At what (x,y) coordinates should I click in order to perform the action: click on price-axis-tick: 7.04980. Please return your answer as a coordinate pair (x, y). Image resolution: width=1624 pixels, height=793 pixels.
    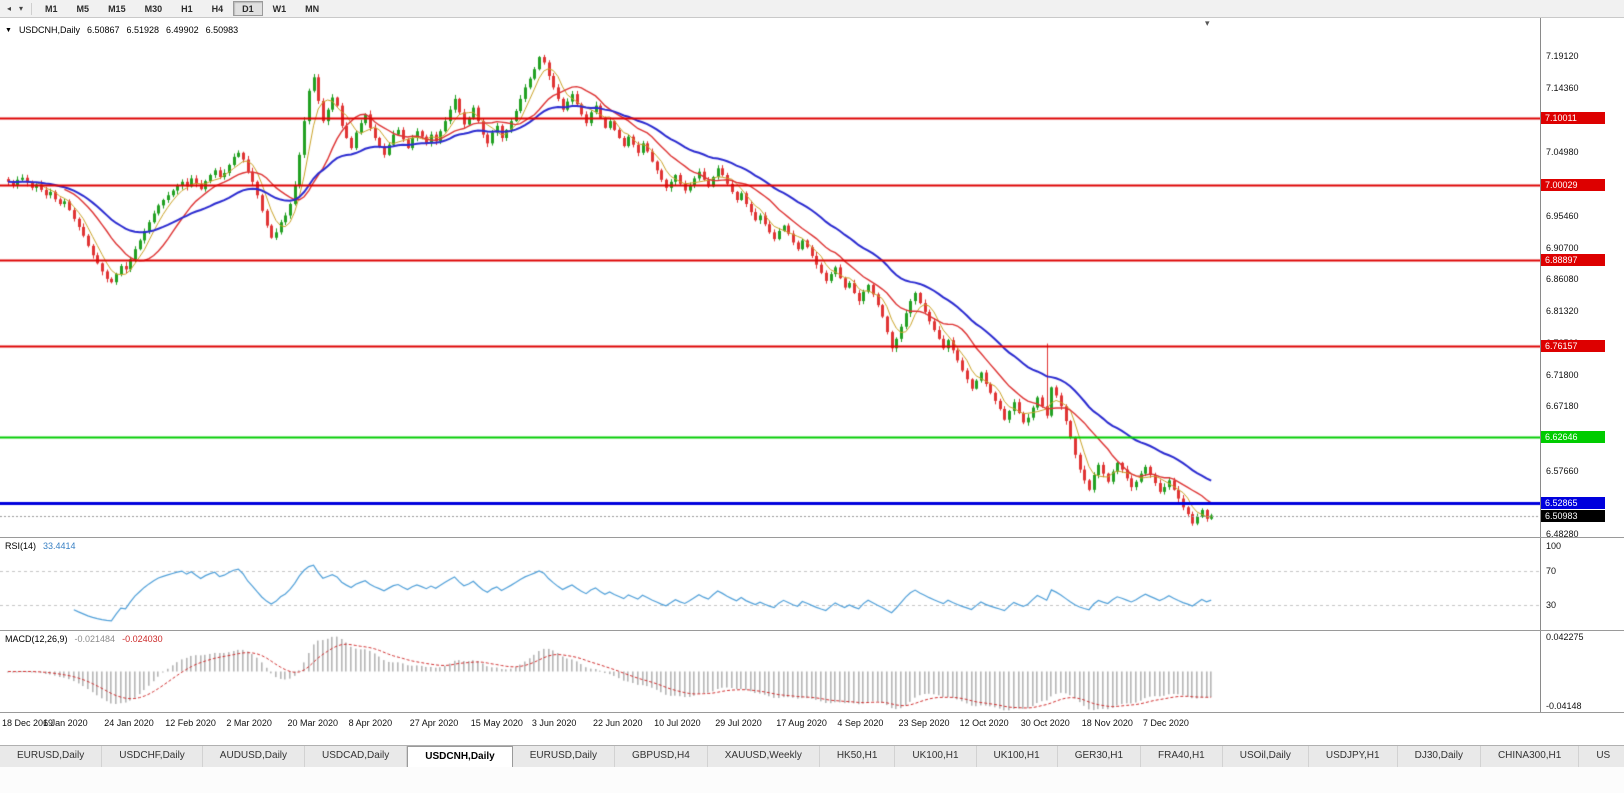
    Looking at the image, I should click on (1562, 151).